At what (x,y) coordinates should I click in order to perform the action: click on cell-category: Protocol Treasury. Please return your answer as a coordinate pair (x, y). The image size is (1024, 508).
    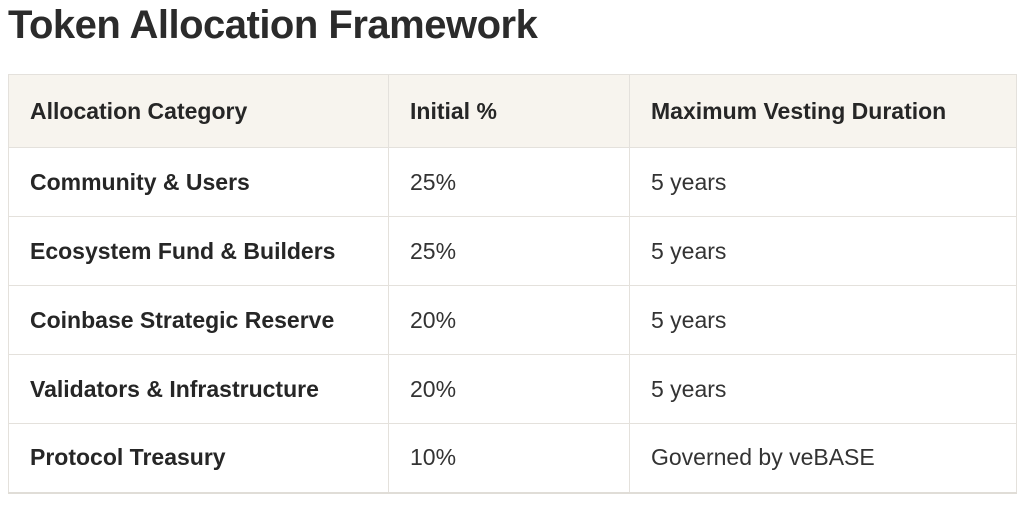
    Looking at the image, I should click on (198, 458).